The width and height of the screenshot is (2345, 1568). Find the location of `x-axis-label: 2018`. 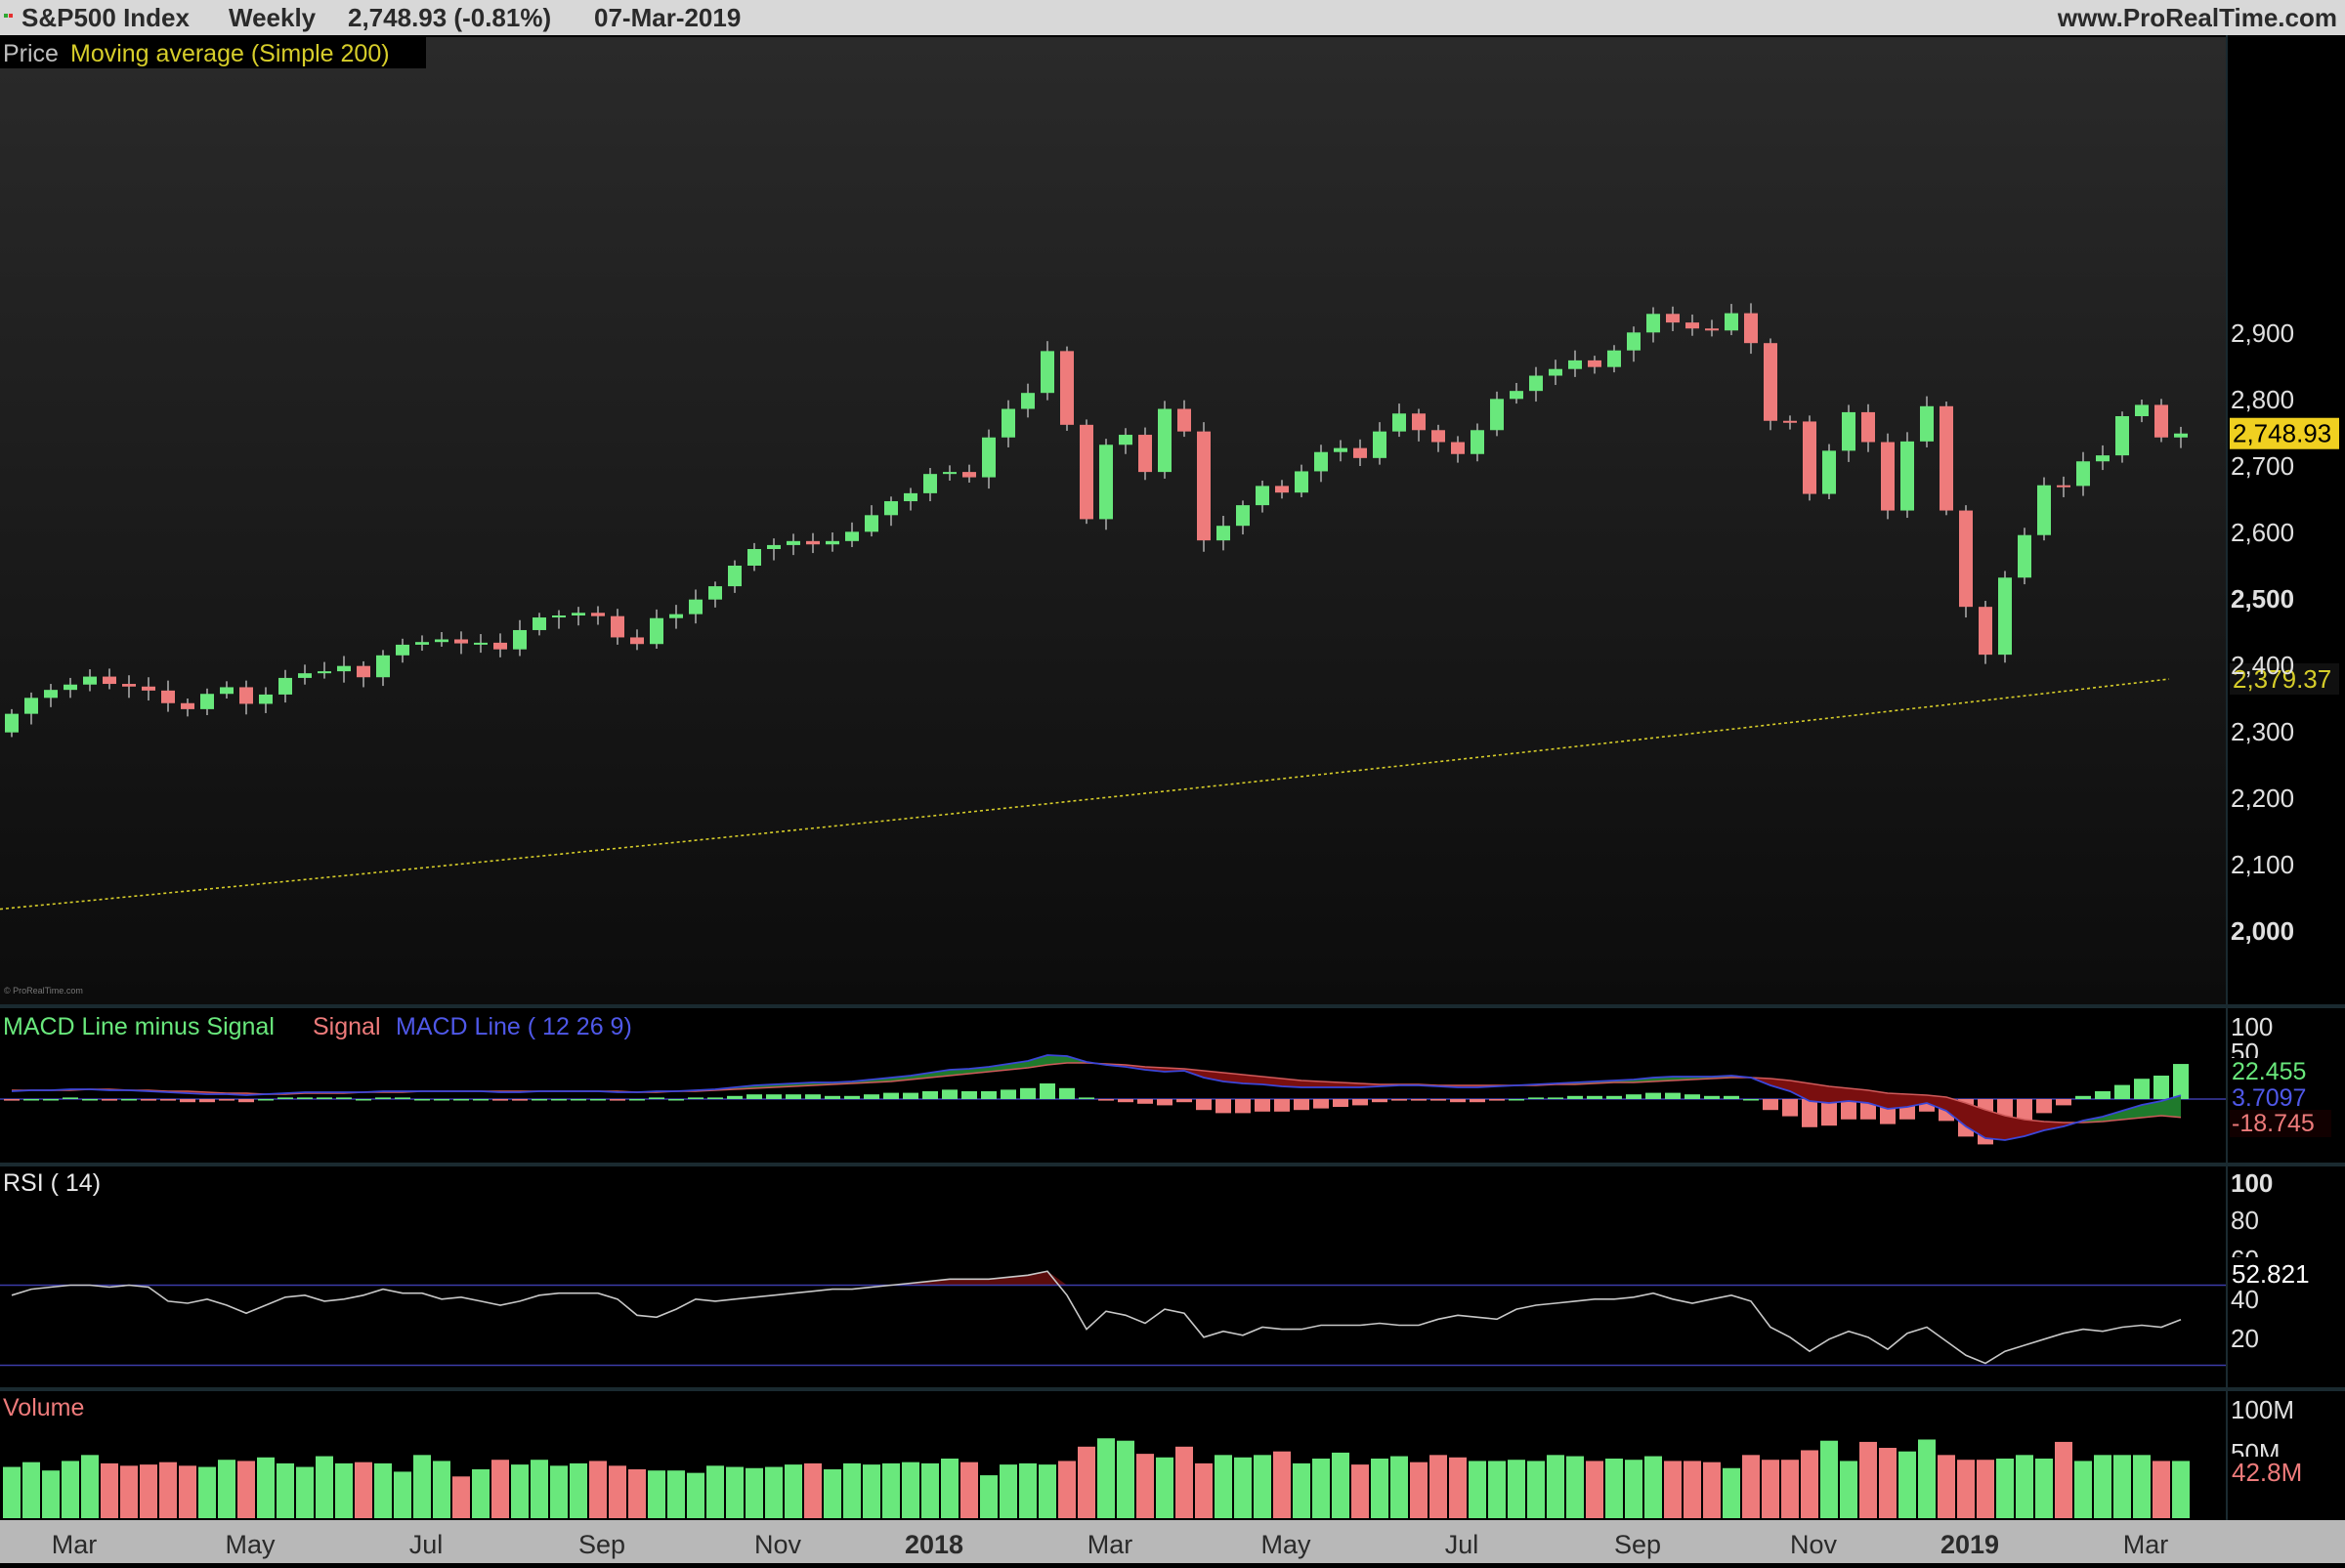

x-axis-label: 2018 is located at coordinates (934, 1544).